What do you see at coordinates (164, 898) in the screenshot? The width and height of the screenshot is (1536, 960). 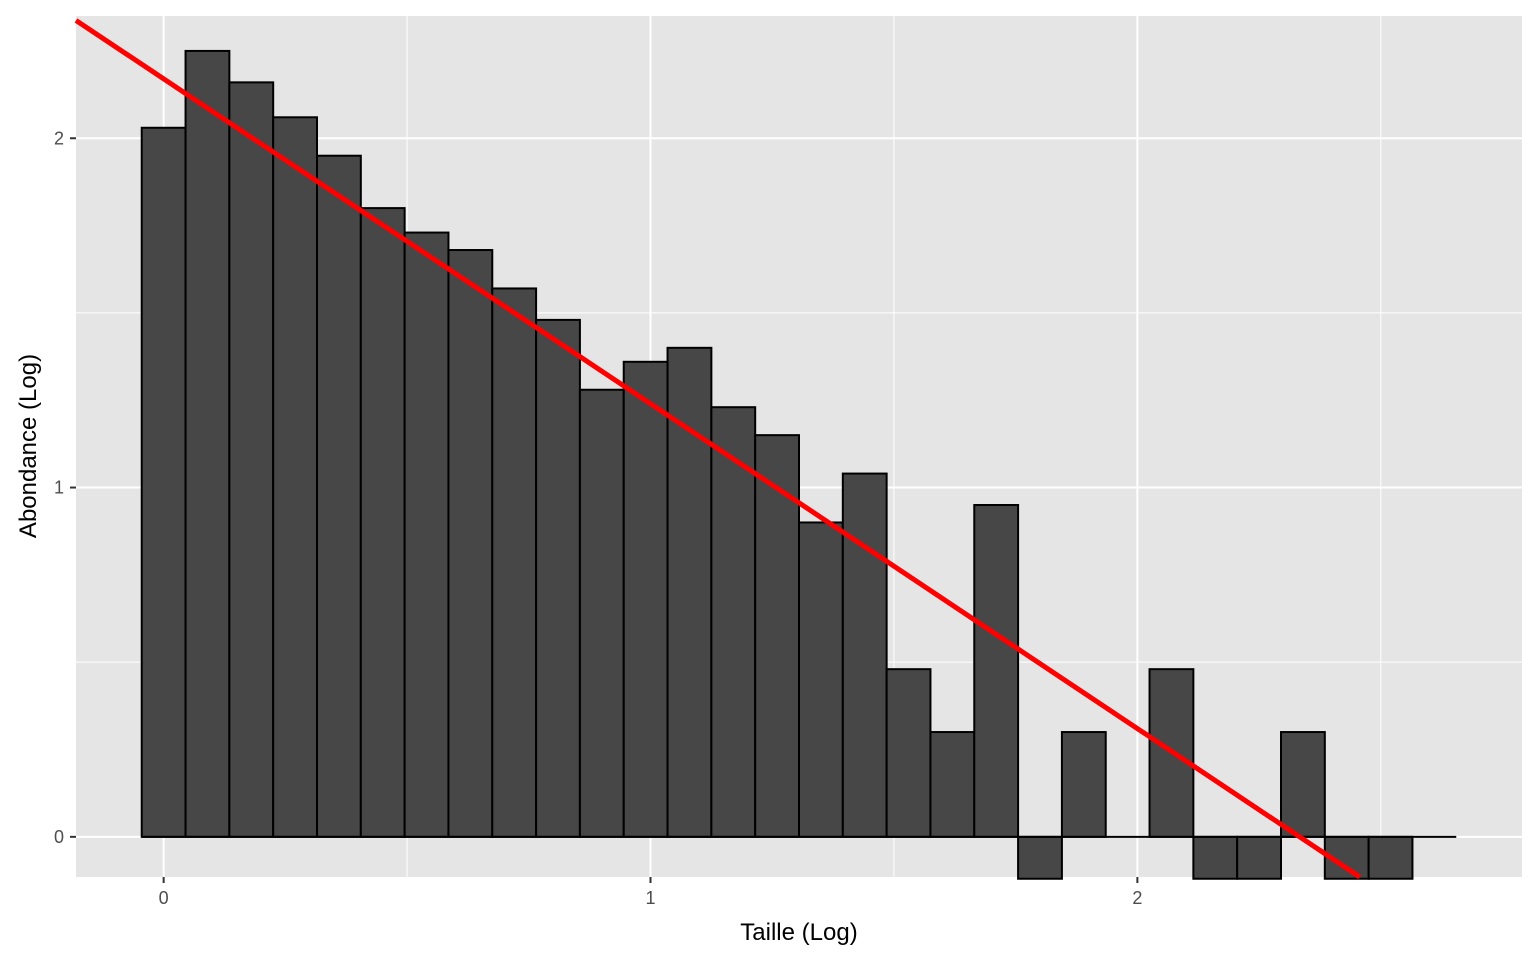 I see `x-tick-label: 0` at bounding box center [164, 898].